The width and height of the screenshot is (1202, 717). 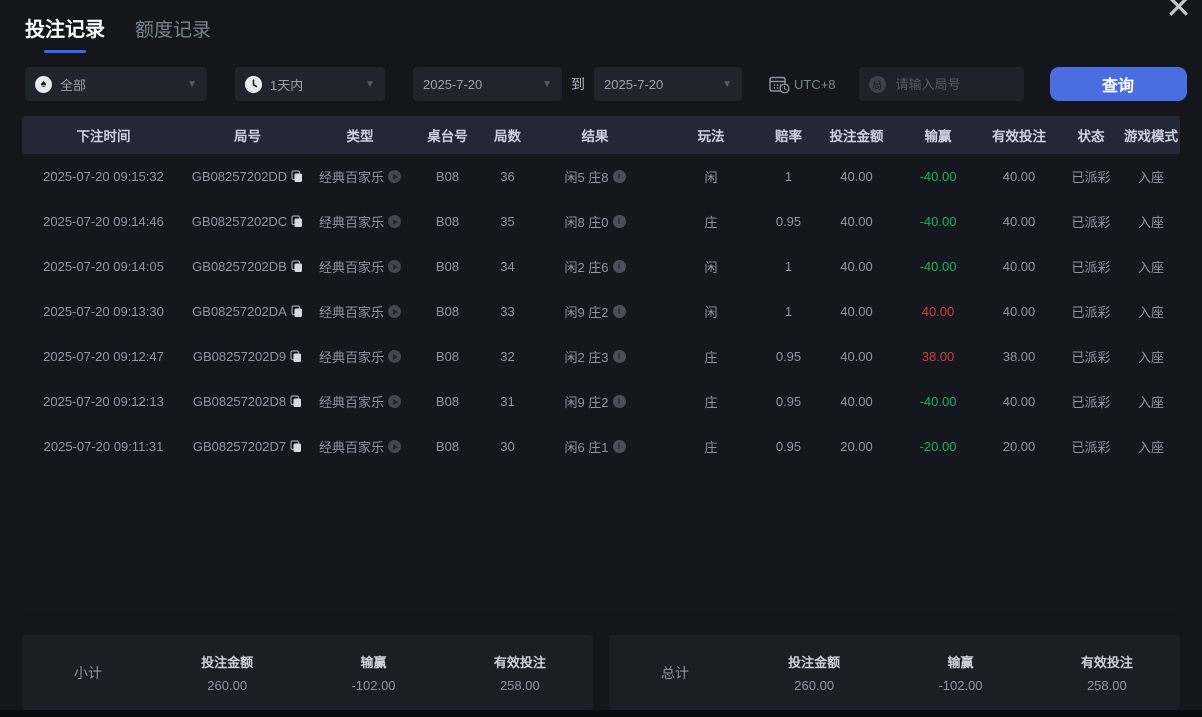 I want to click on round-no-cell: 36, so click(x=507, y=176).